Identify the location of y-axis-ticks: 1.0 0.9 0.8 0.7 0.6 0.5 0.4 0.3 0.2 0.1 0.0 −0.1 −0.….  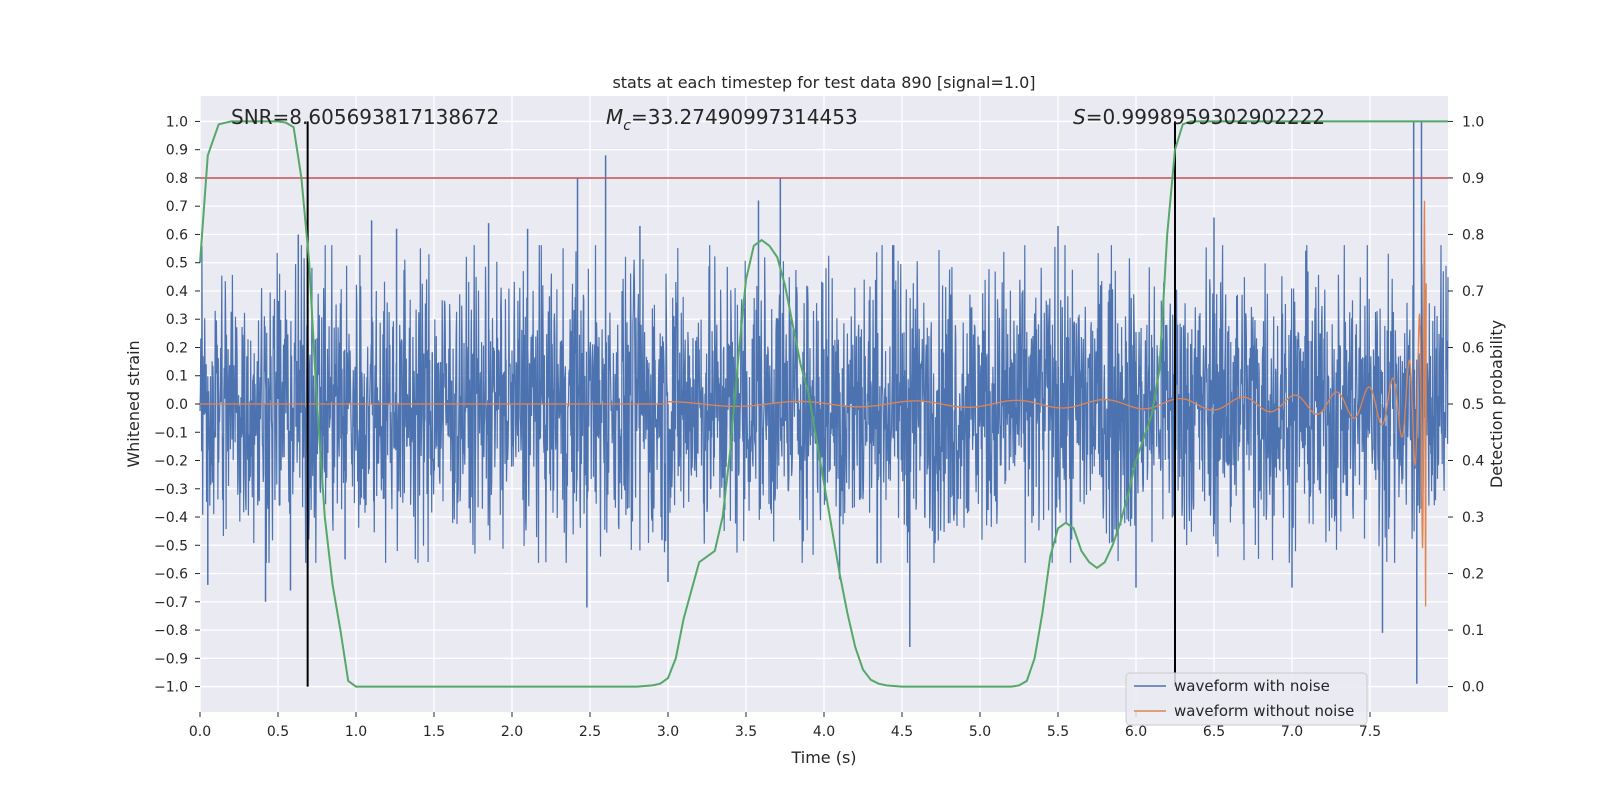
(177, 405).